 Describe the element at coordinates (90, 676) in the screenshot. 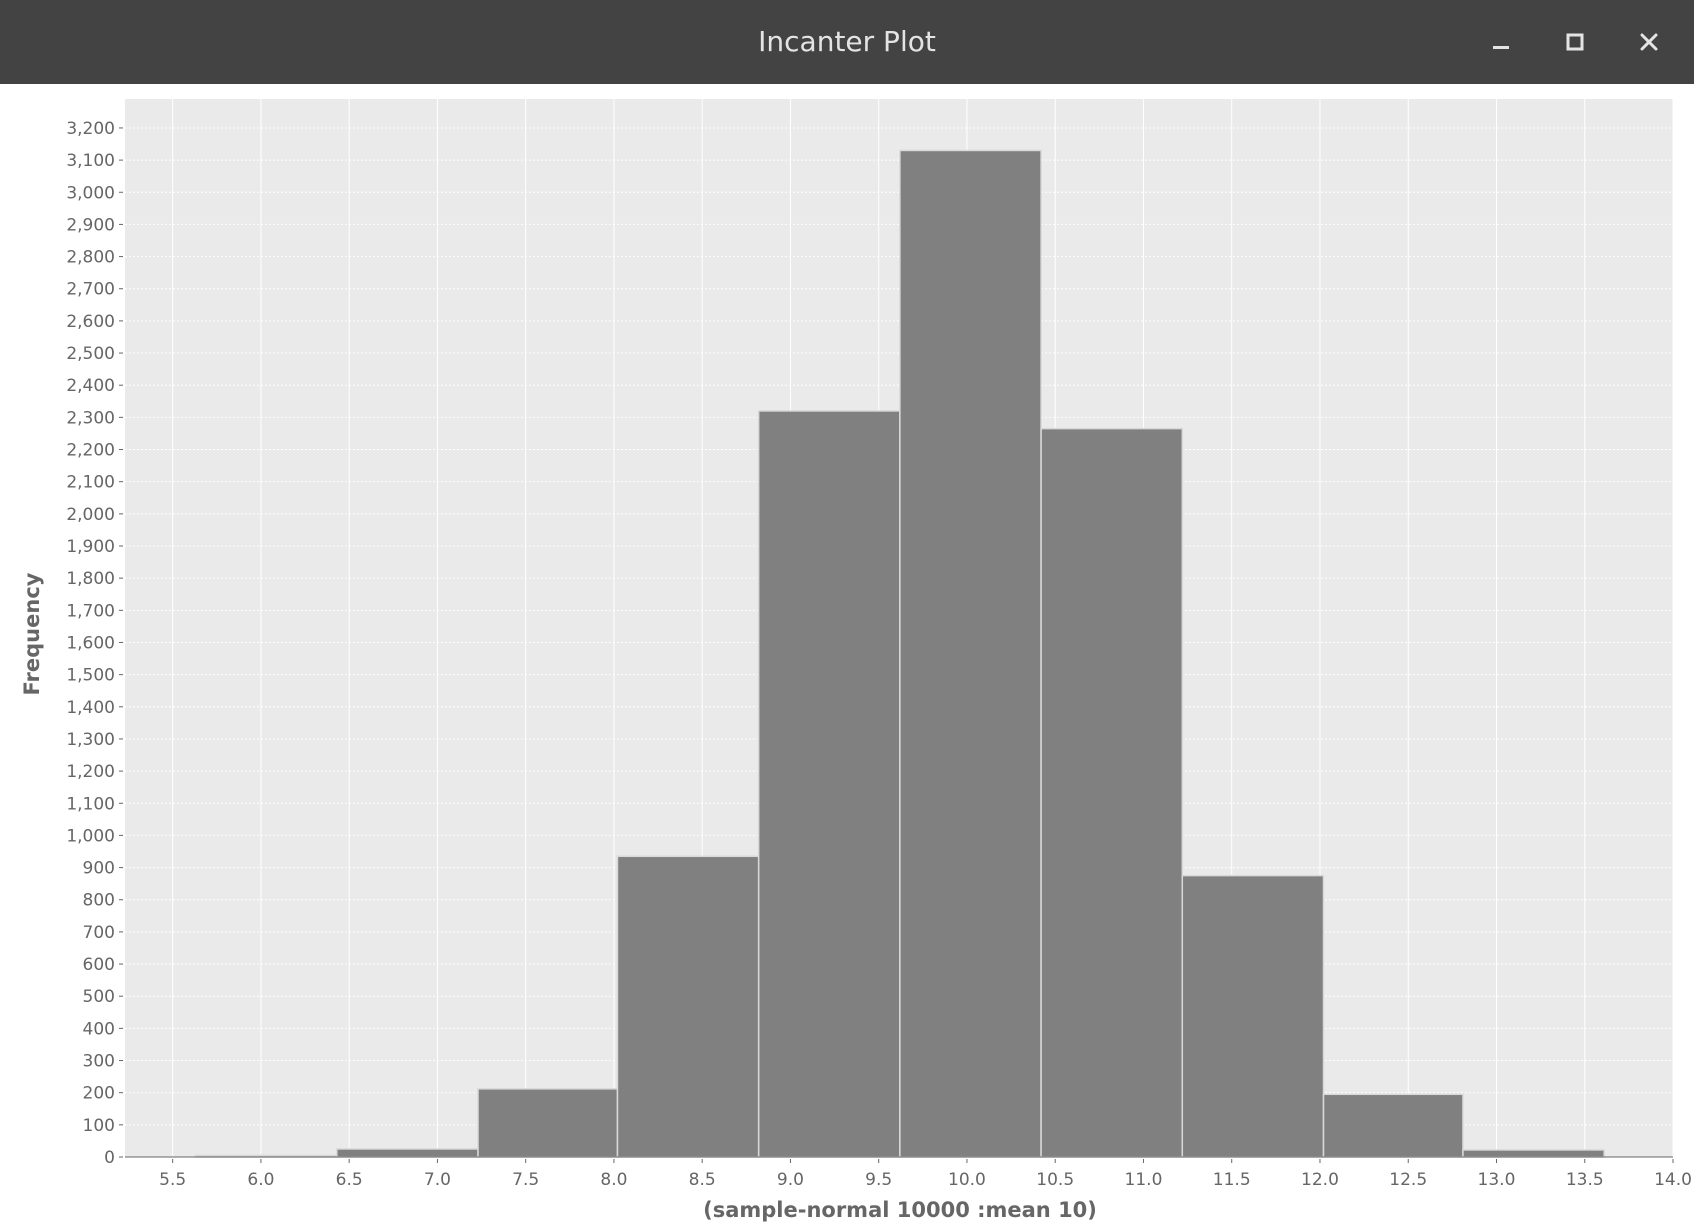

I see `y-tick-label: 1,500` at that location.